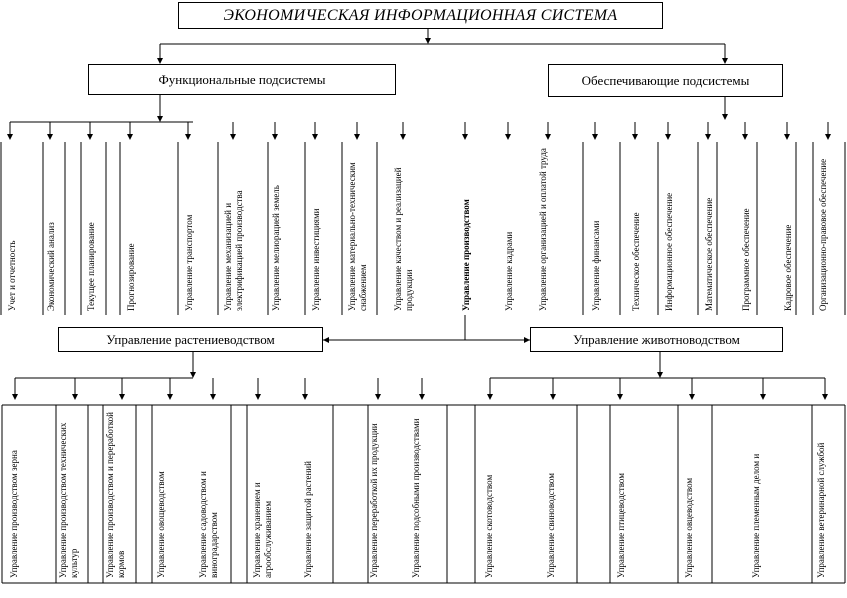 This screenshot has width=847, height=598. I want to click on crop-management-label: Управление растениеводством, so click(190, 339).